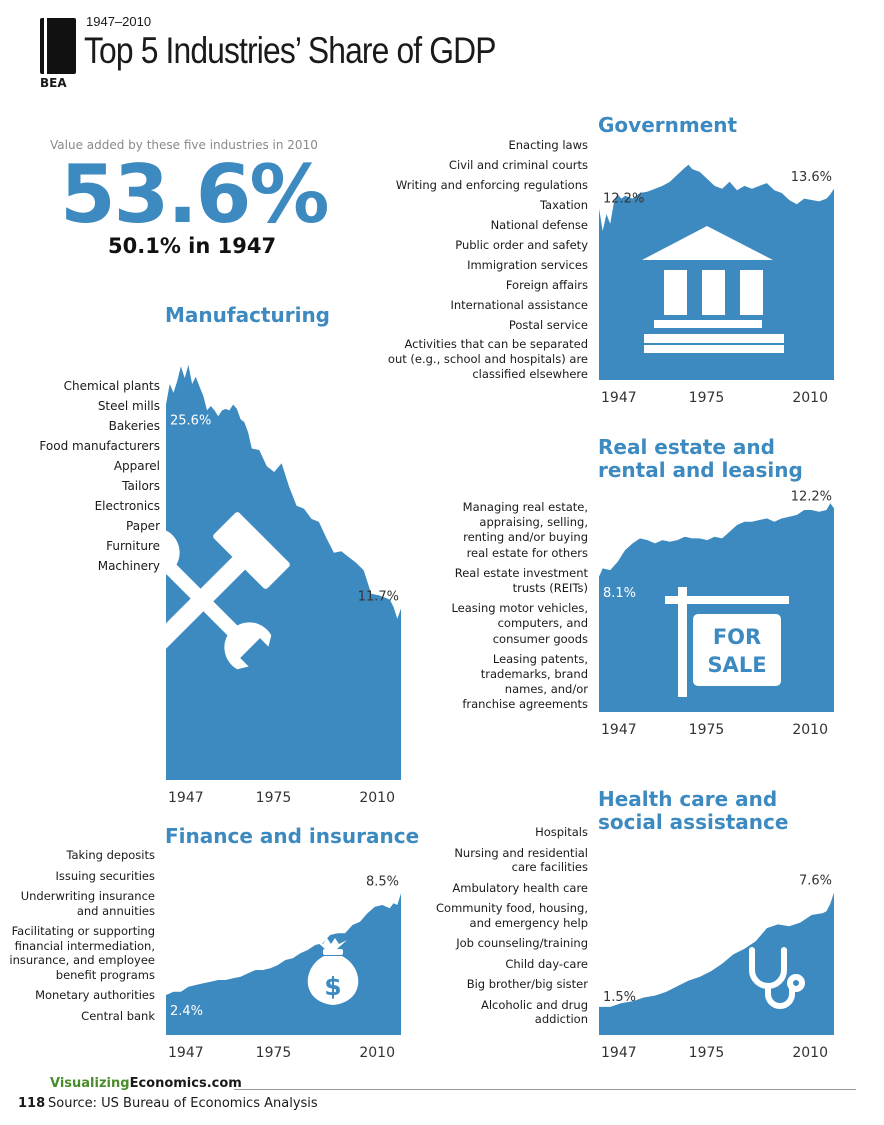 Image resolution: width=884 pixels, height=1125 pixels. I want to click on real_estate-x-tick-2010: 2010, so click(810, 730).